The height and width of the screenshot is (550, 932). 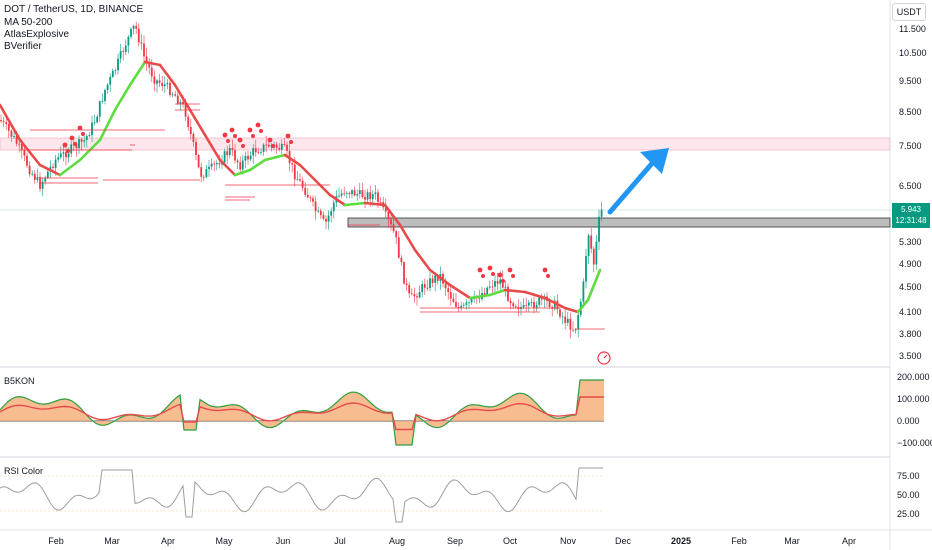 What do you see at coordinates (914, 443) in the screenshot?
I see `b5kon-scale-label: −100.000` at bounding box center [914, 443].